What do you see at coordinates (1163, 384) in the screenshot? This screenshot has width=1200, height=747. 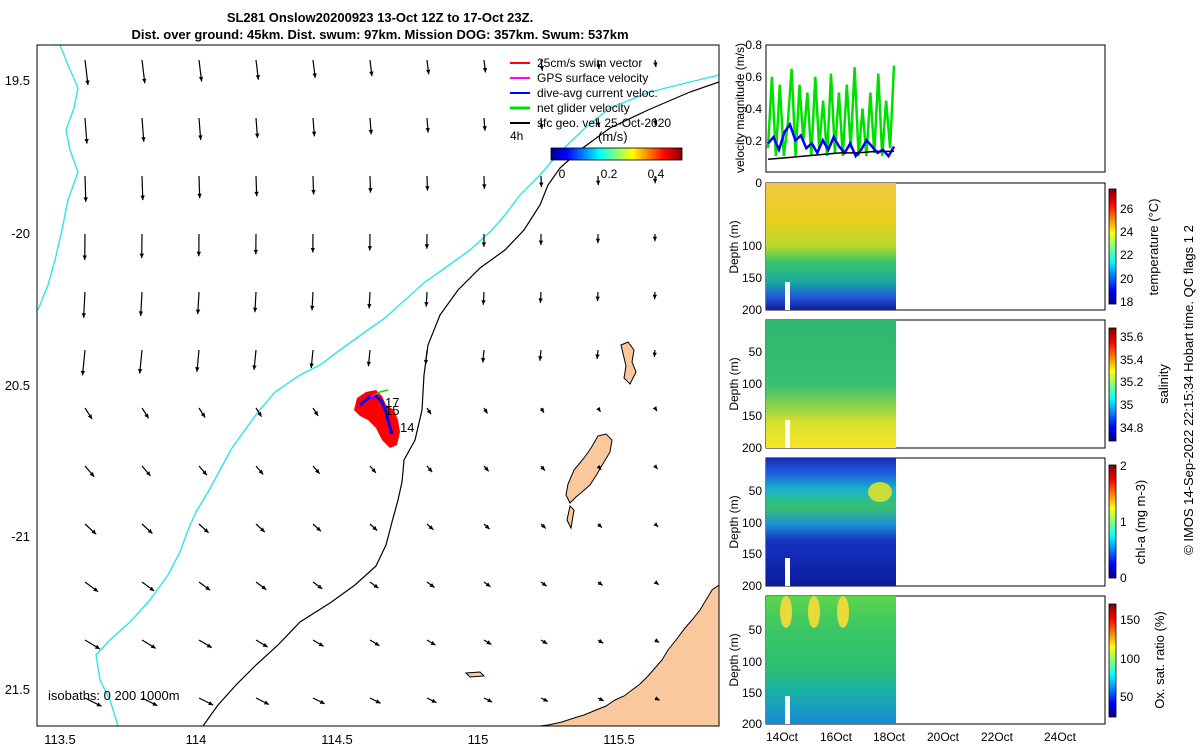 I see `sal-cbar-label: salinity` at bounding box center [1163, 384].